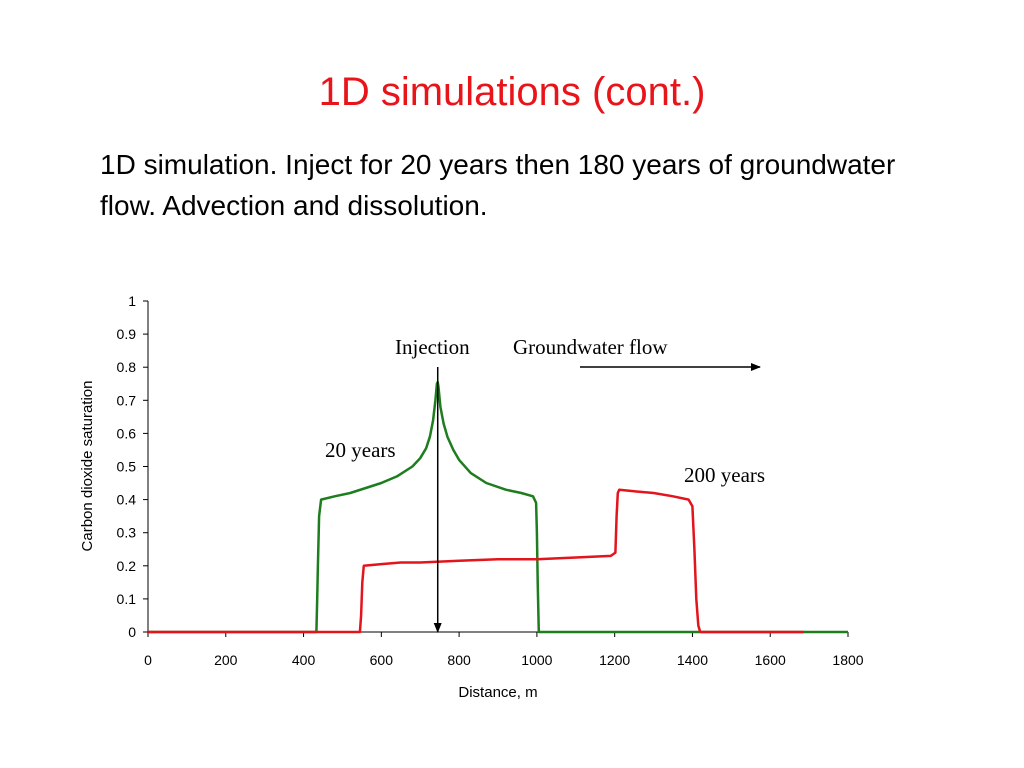 The width and height of the screenshot is (1024, 768). What do you see at coordinates (127, 533) in the screenshot?
I see `y-tick-label: 0.3` at bounding box center [127, 533].